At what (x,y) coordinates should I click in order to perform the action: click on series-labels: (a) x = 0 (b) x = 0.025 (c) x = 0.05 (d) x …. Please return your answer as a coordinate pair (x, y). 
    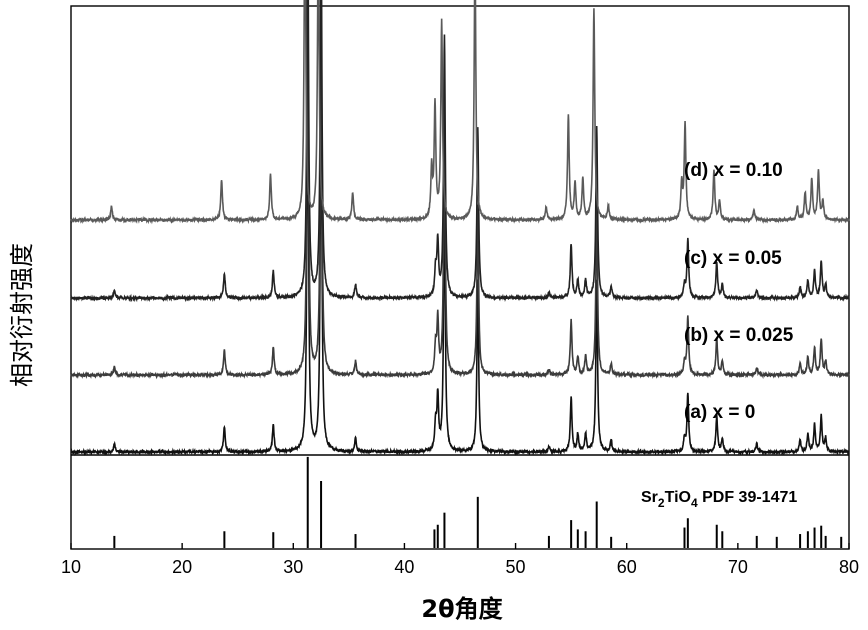
    Looking at the image, I should click on (739, 291).